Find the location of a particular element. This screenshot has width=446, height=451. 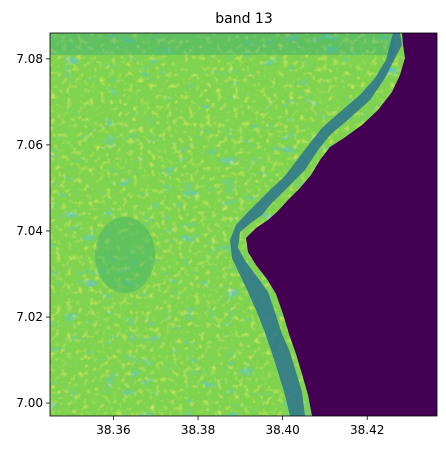

y-axis: 7.00 7.02 7.04 7.06 7.08 is located at coordinates (33, 231).